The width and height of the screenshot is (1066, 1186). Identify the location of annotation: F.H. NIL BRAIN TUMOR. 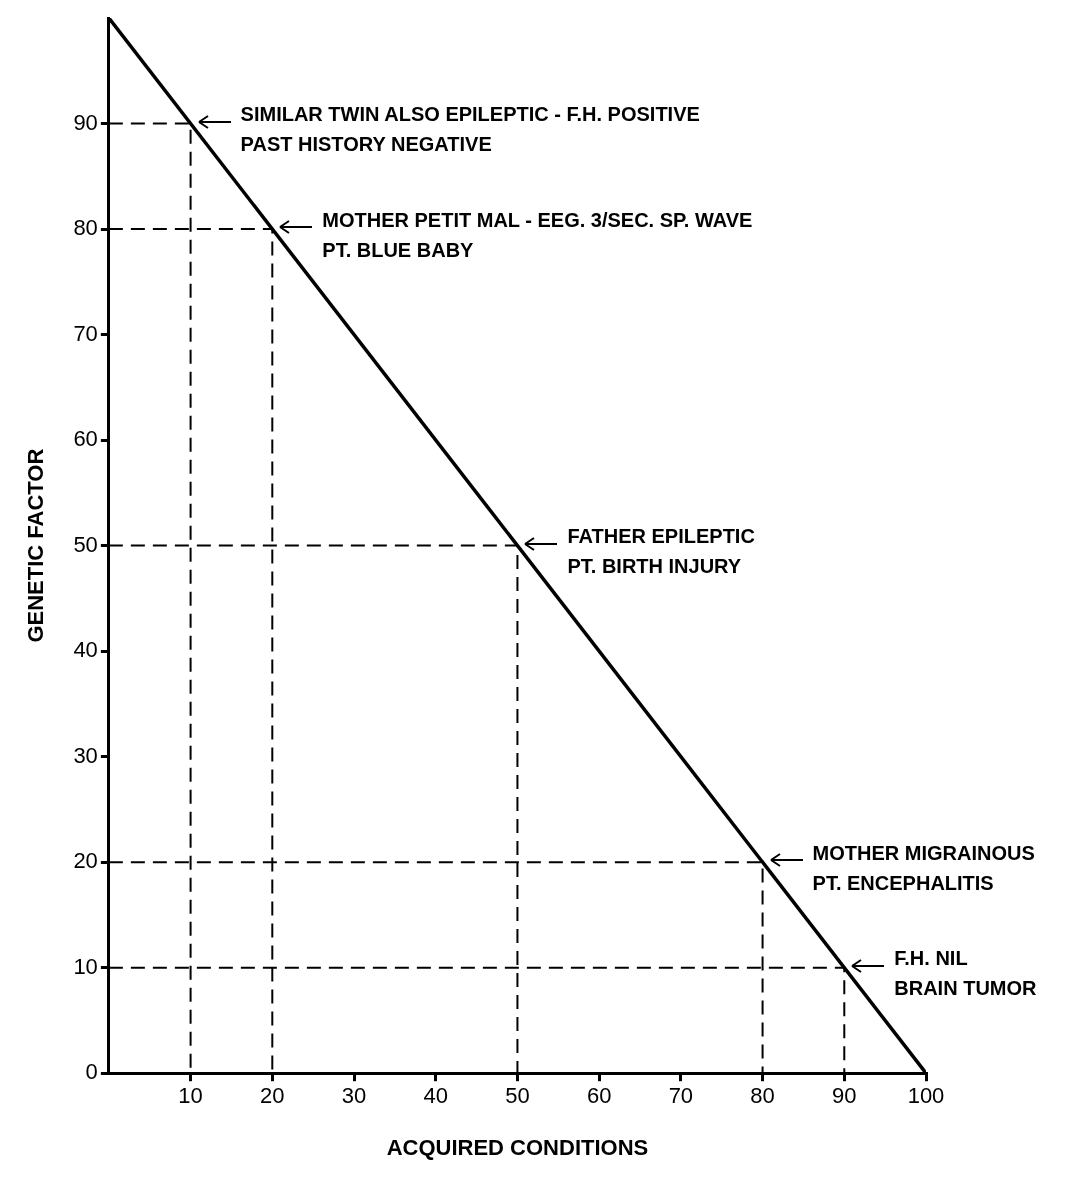
(966, 973).